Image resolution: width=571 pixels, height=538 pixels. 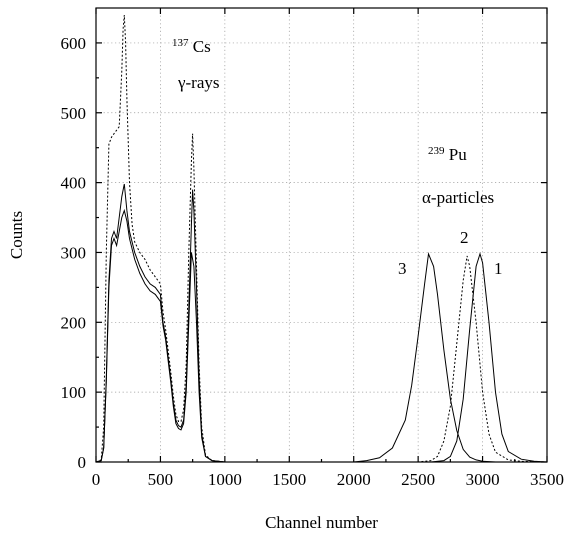 What do you see at coordinates (289, 479) in the screenshot?
I see `x-tick-label: 1500` at bounding box center [289, 479].